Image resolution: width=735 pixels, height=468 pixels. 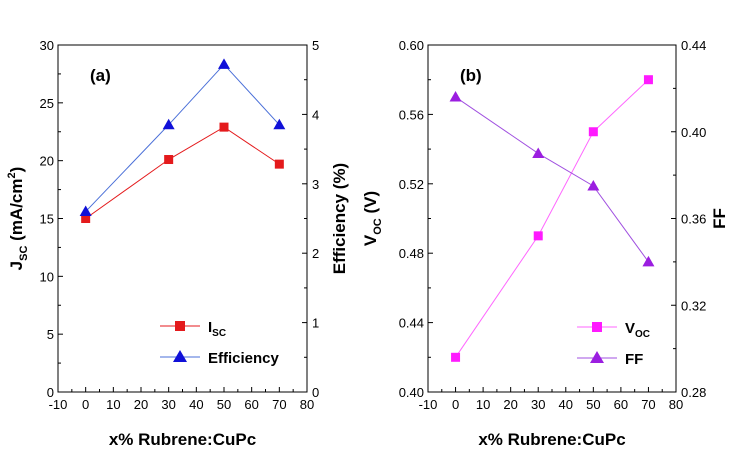 What do you see at coordinates (47, 276) in the screenshot?
I see `y-left-tick-label: 10` at bounding box center [47, 276].